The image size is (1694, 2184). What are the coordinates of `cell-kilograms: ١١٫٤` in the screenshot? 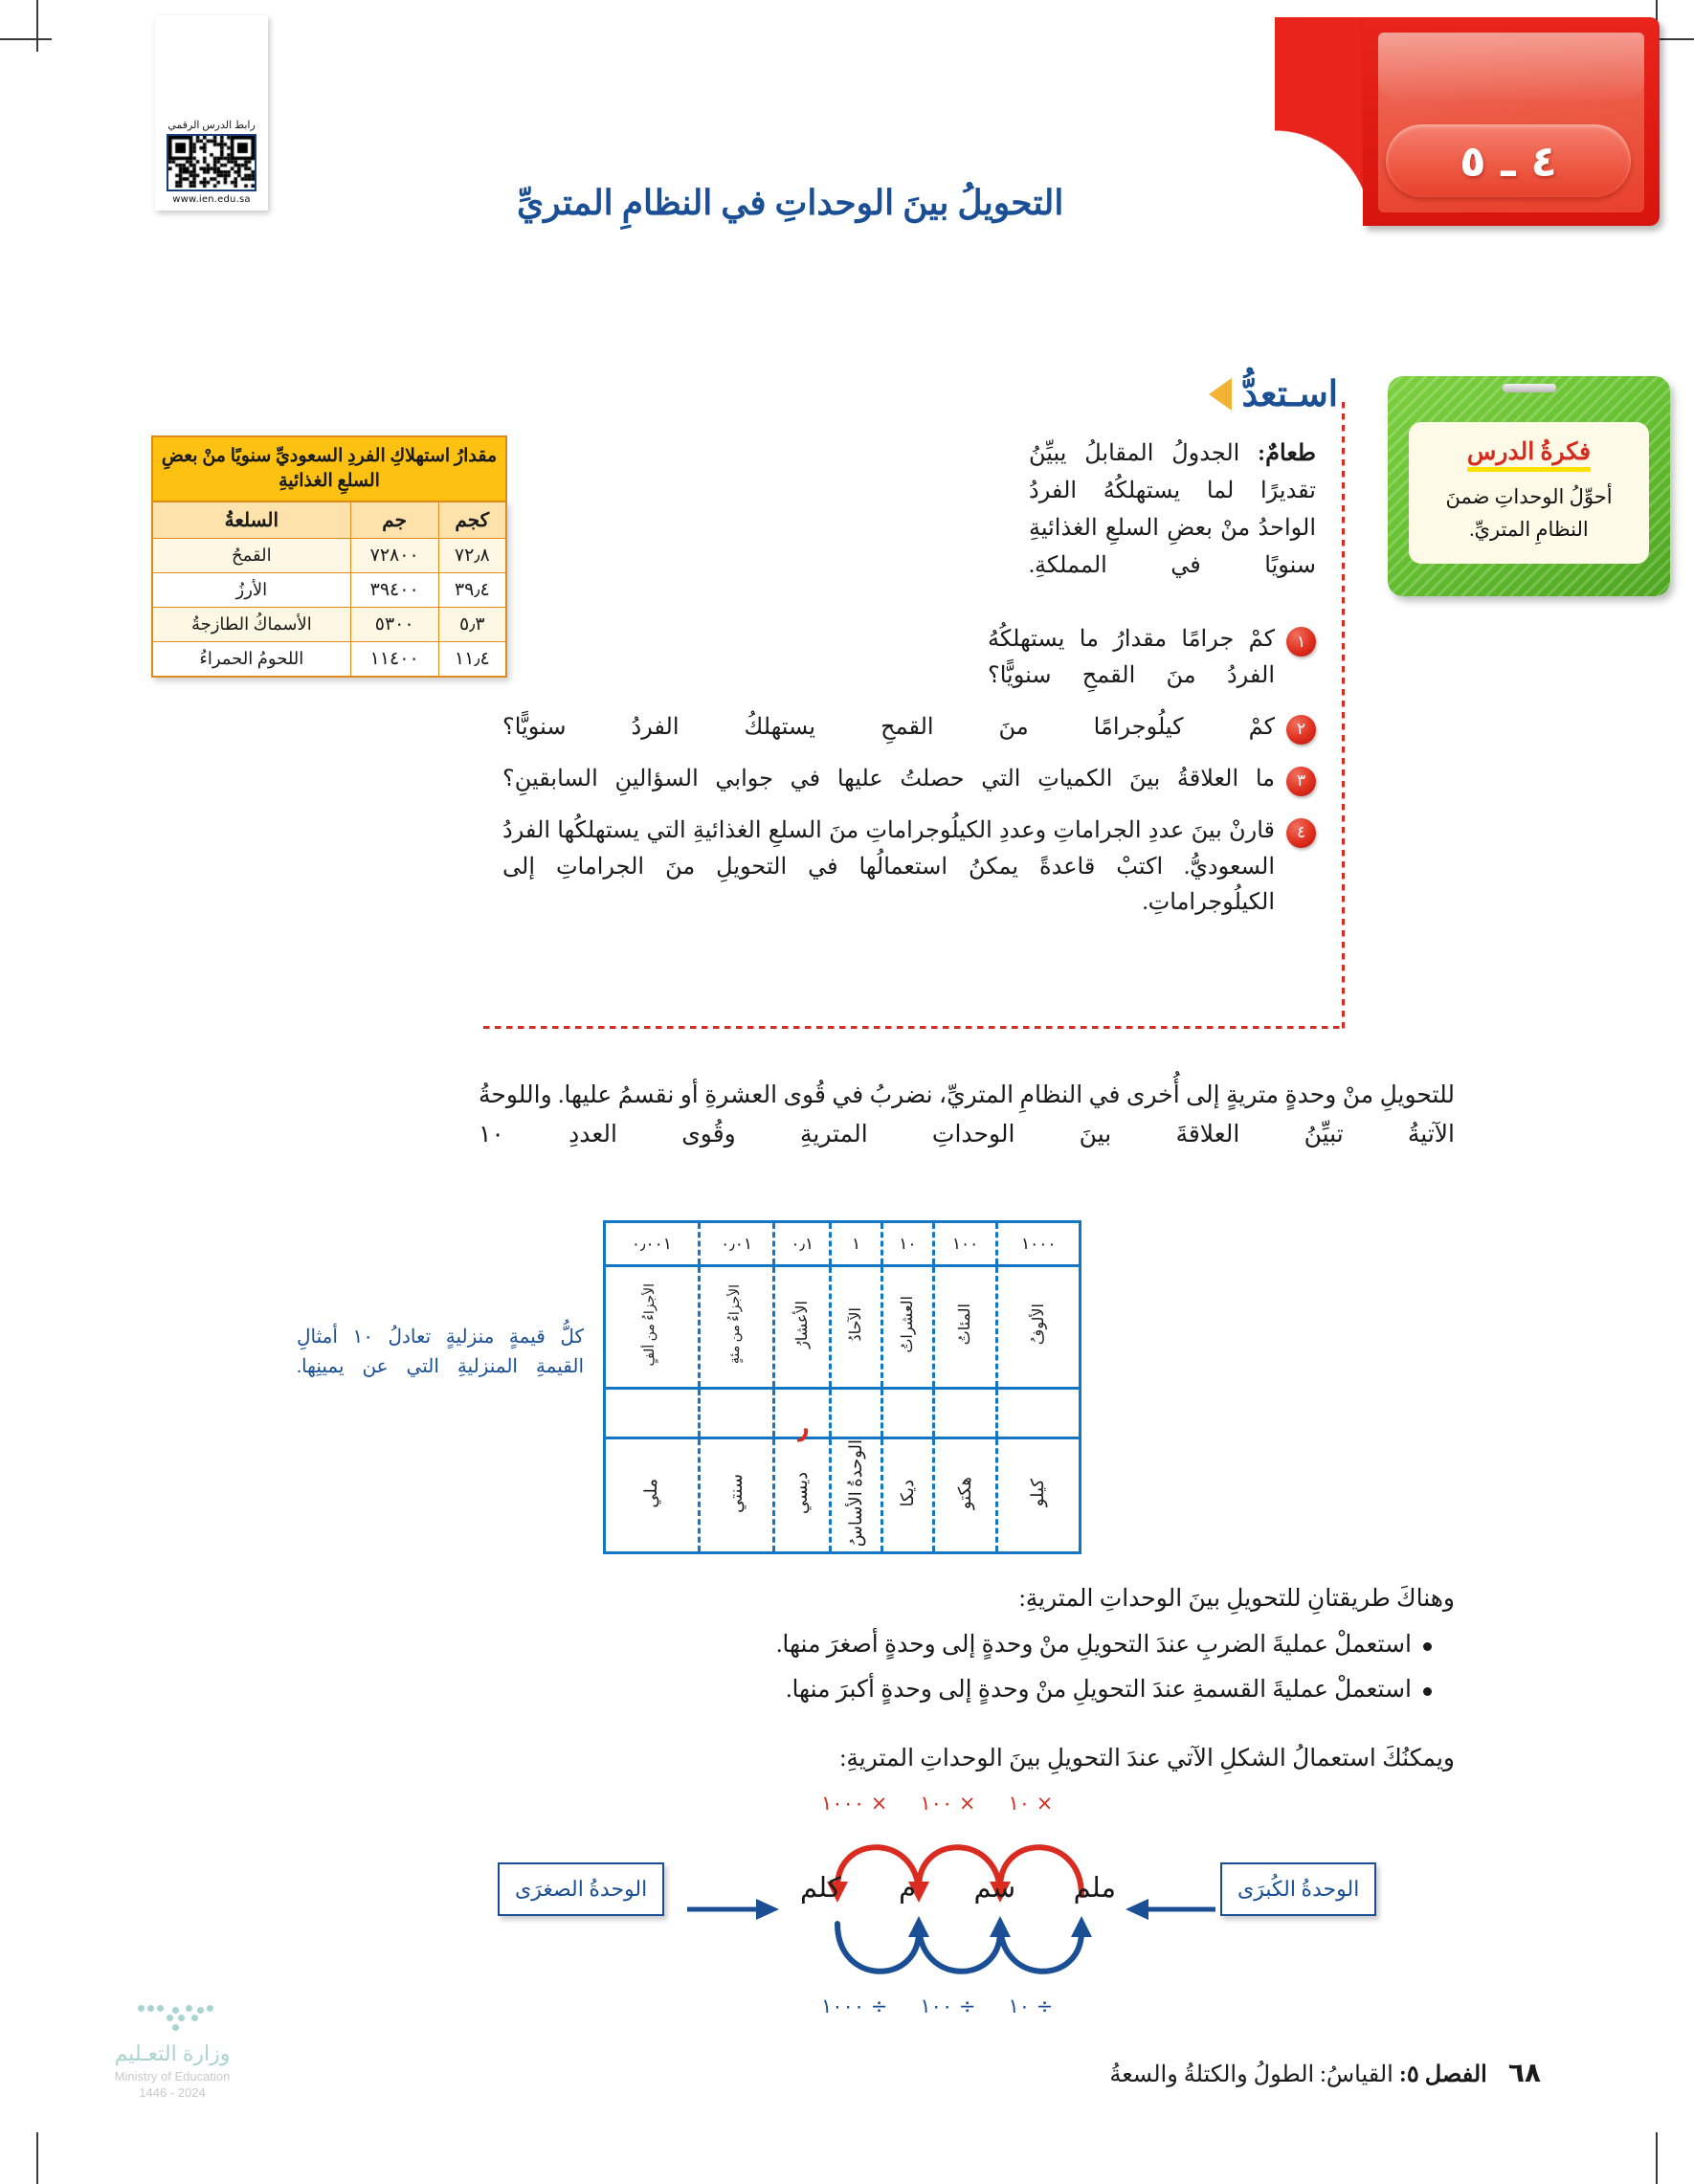 It's located at (472, 659).